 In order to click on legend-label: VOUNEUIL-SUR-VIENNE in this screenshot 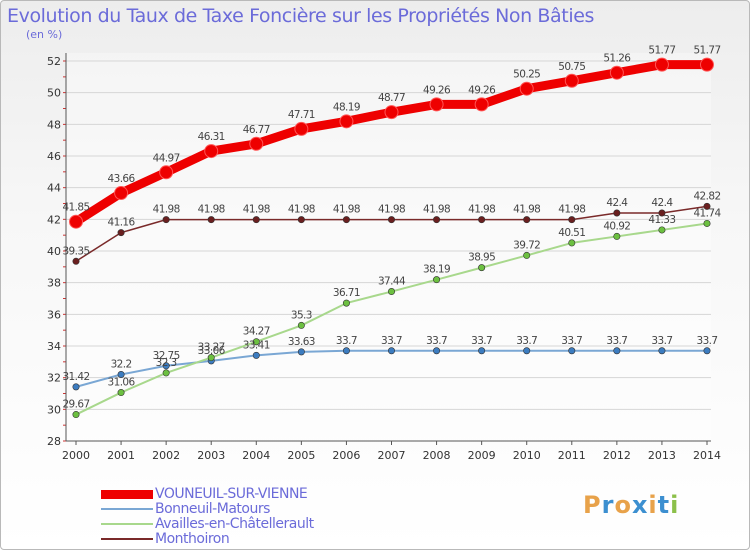, I will do `click(231, 494)`.